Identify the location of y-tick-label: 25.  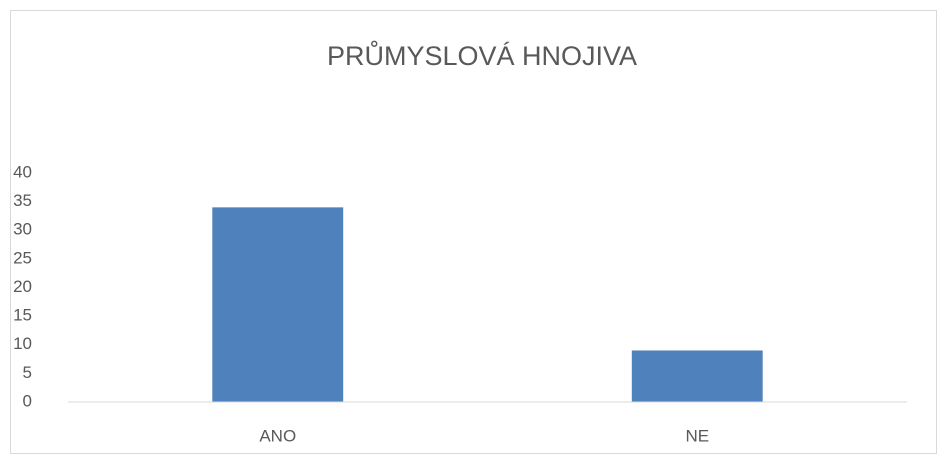
(22, 257).